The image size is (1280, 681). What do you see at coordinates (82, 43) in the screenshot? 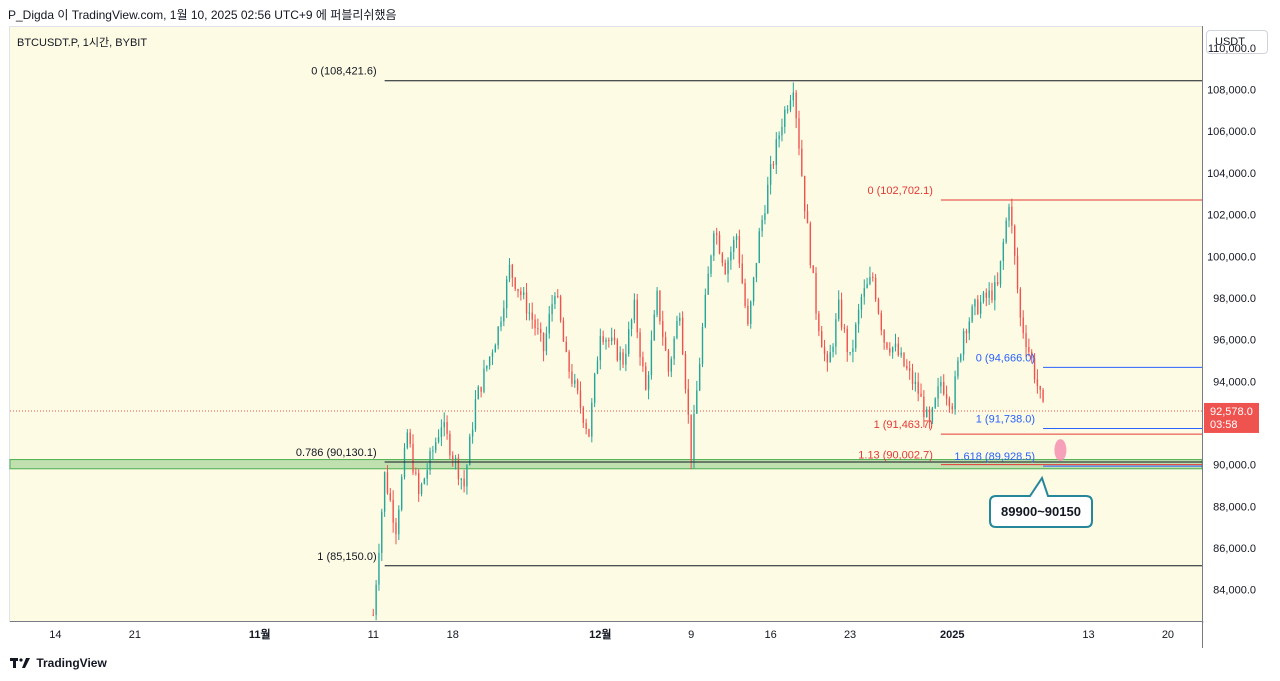
I see `symbol-legend: BTCUSDT.P, 1시간, BYBIT` at bounding box center [82, 43].